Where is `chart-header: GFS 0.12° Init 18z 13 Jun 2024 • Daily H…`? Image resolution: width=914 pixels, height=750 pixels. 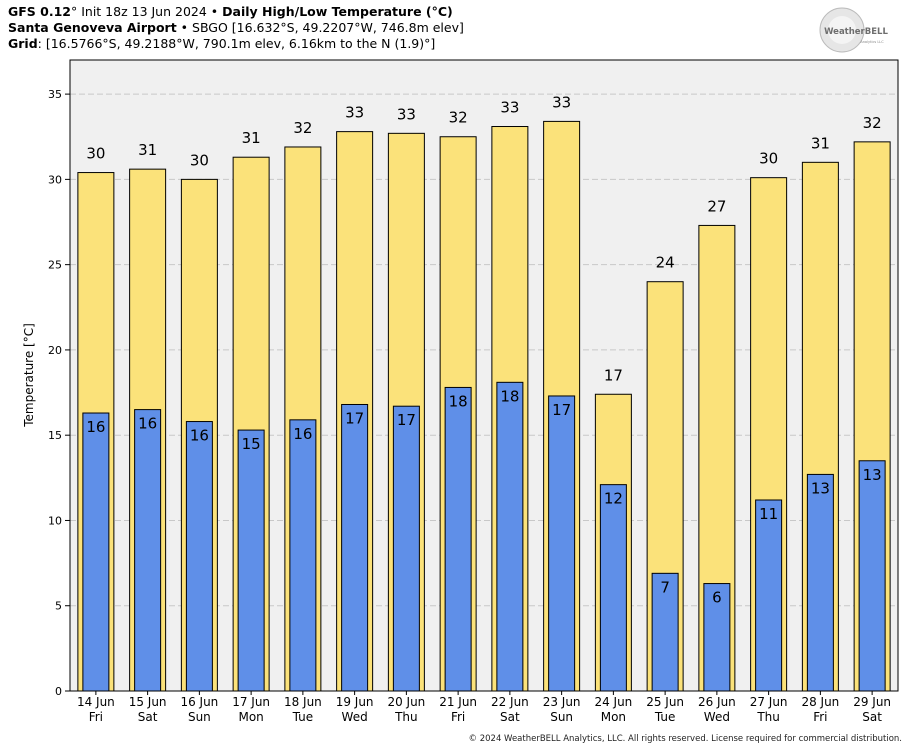 chart-header: GFS 0.12° Init 18z 13 Jun 2024 • Daily H… is located at coordinates (236, 28).